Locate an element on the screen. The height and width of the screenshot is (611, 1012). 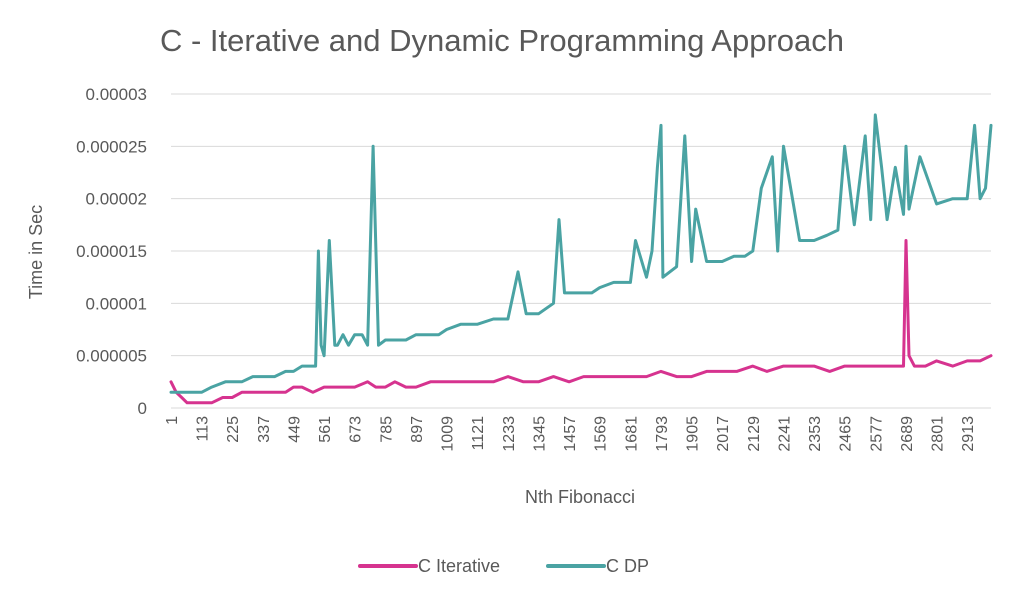
y-tick-label: 0.00003 is located at coordinates (116, 94).